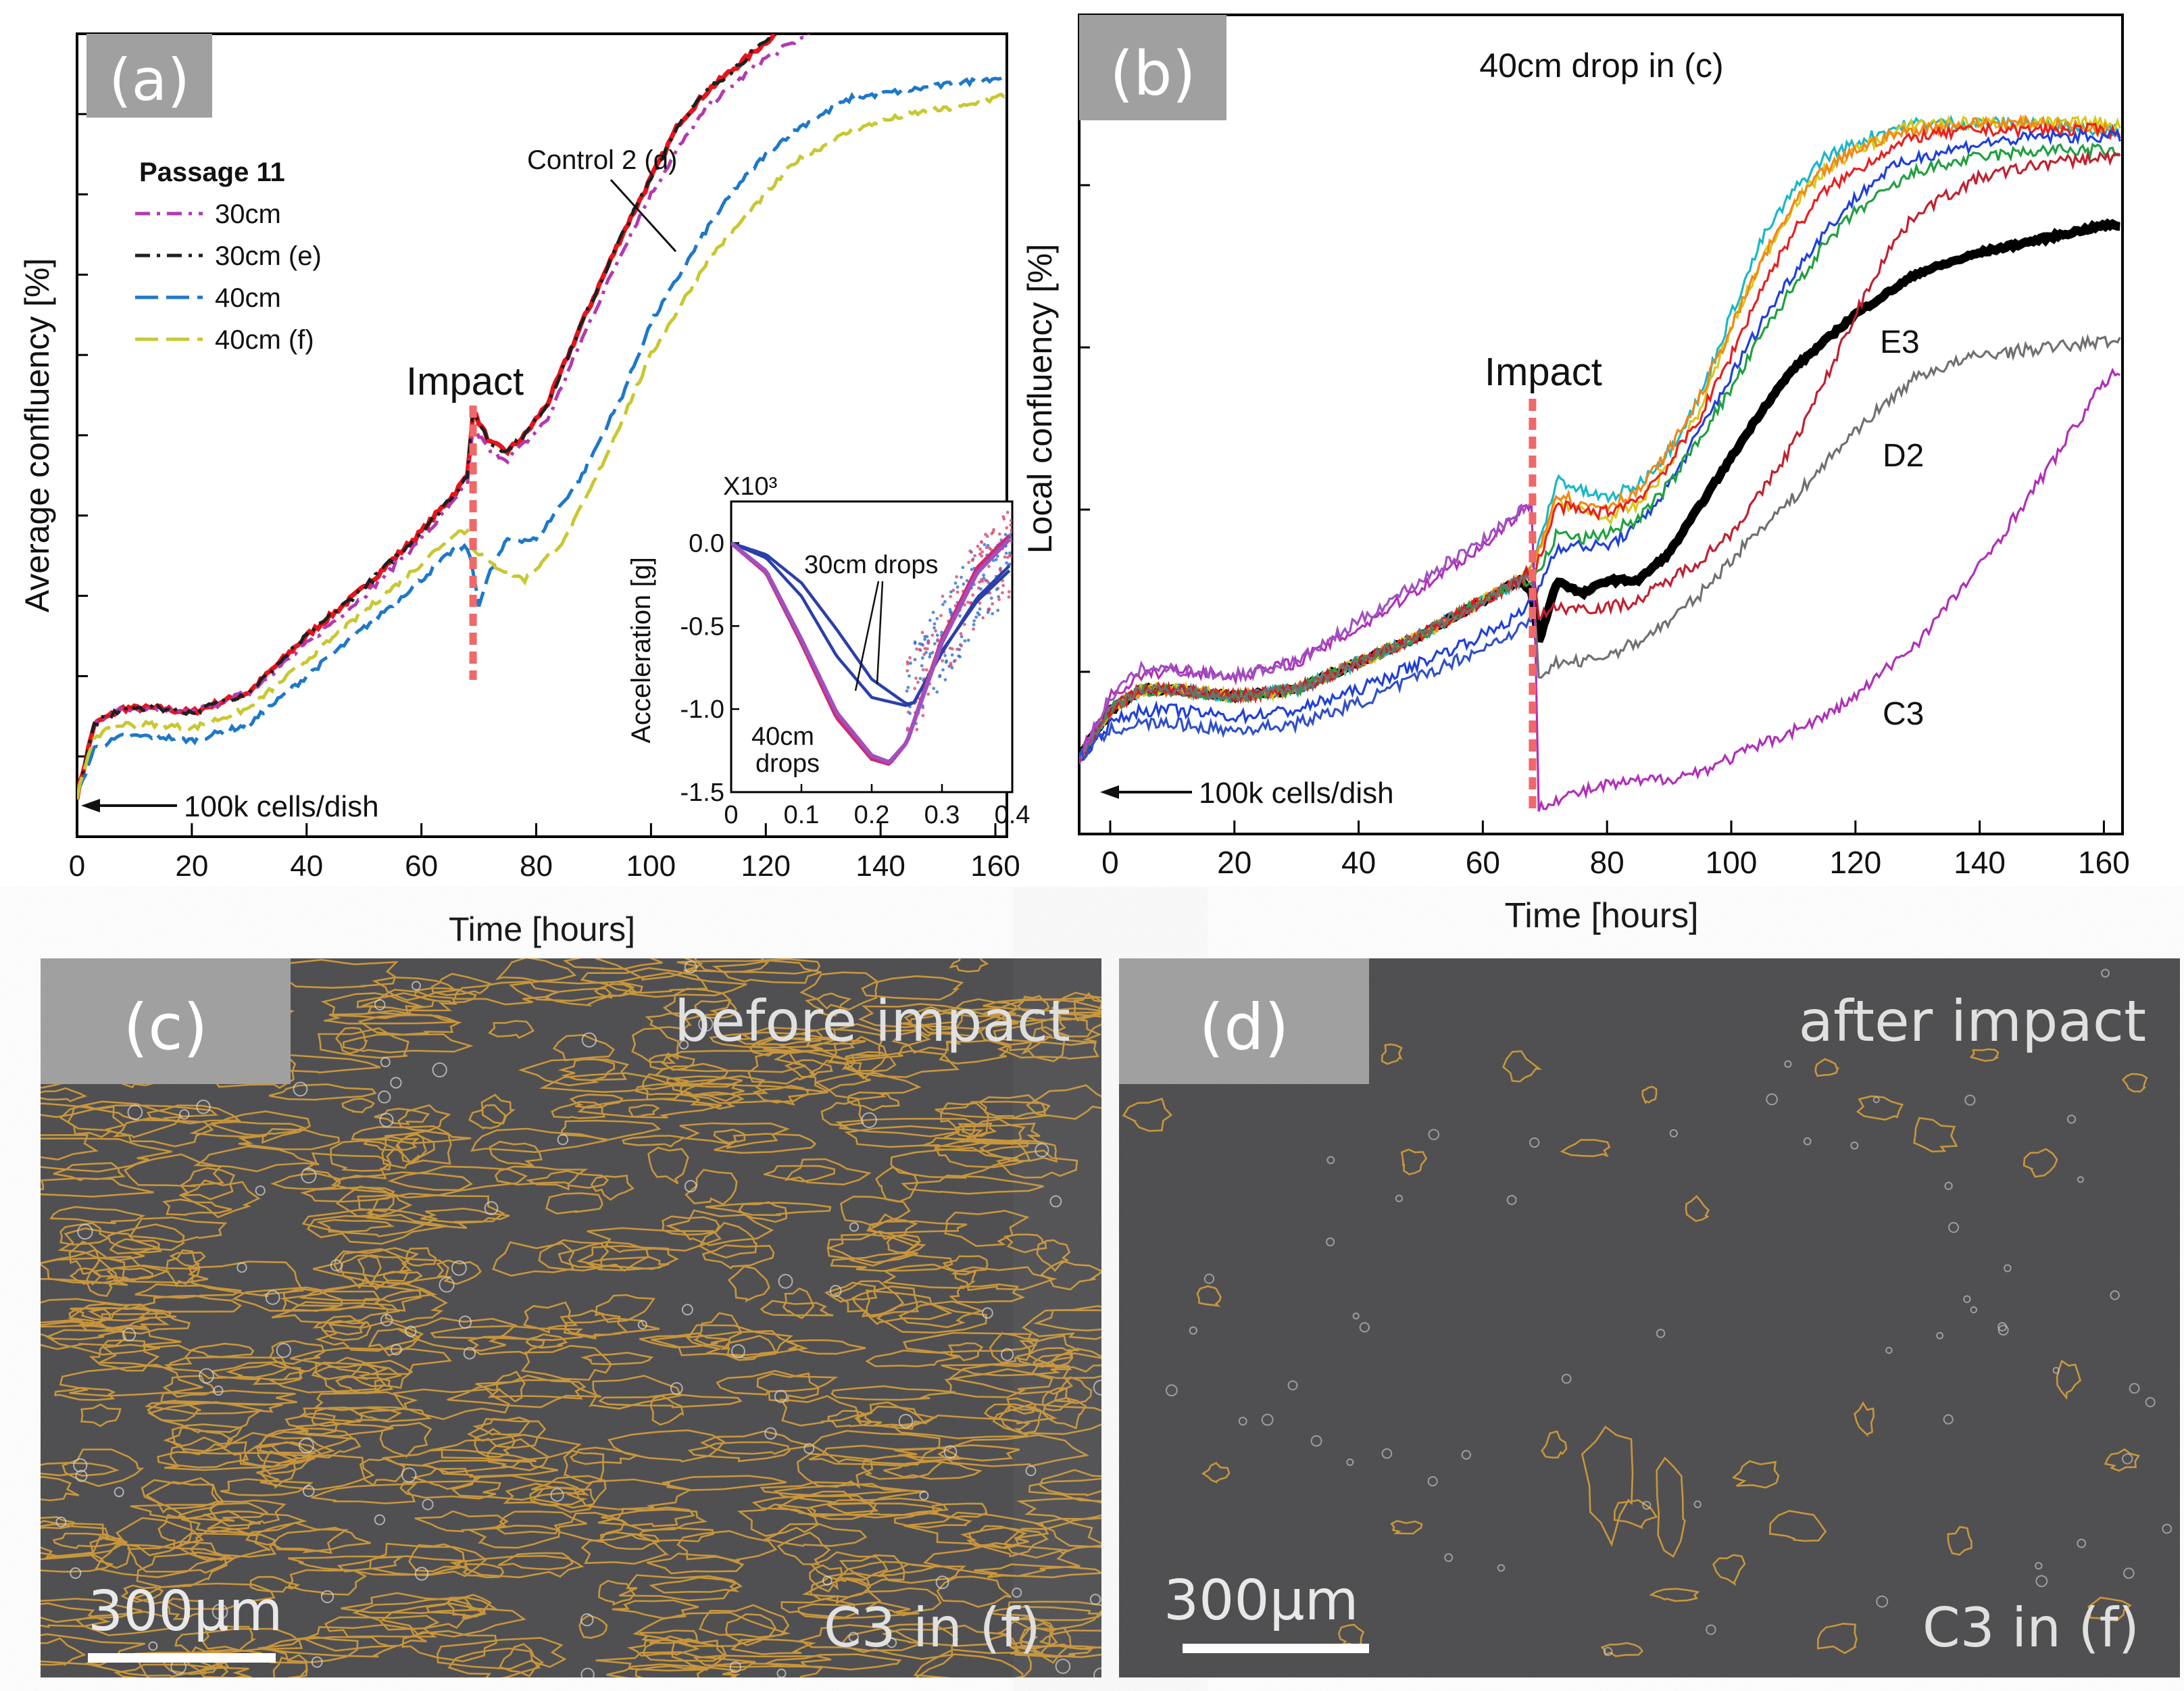  Describe the element at coordinates (248, 298) in the screenshot. I see `legend-label: 40cm` at that location.